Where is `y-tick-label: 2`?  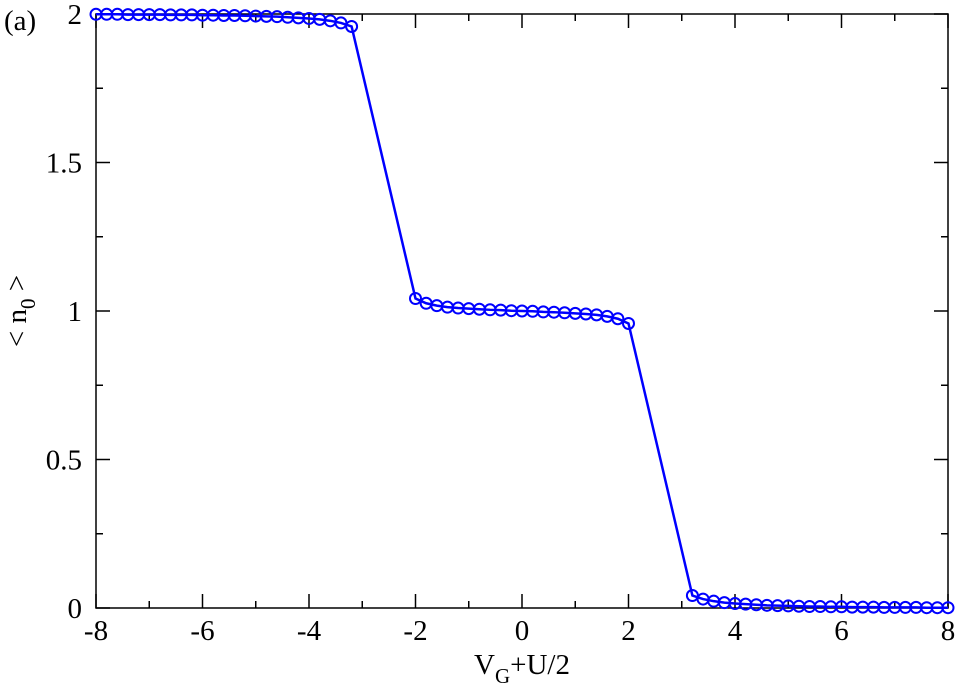
y-tick-label: 2 is located at coordinates (75, 15).